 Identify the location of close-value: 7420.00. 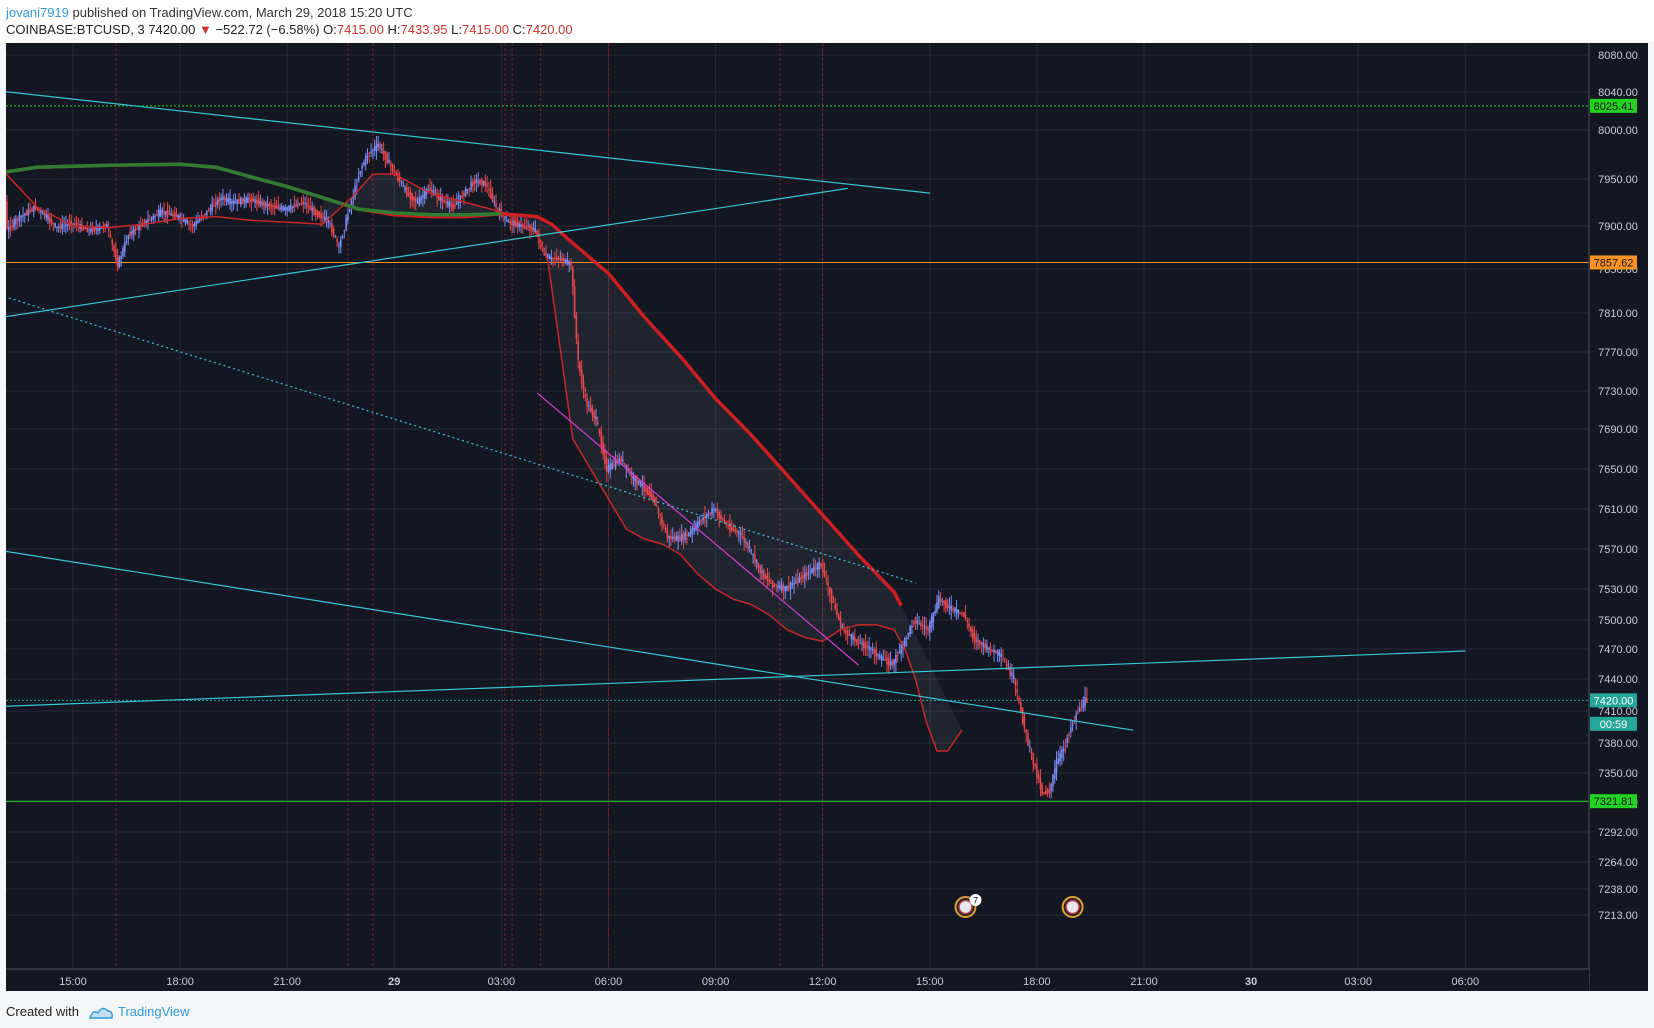
(549, 29).